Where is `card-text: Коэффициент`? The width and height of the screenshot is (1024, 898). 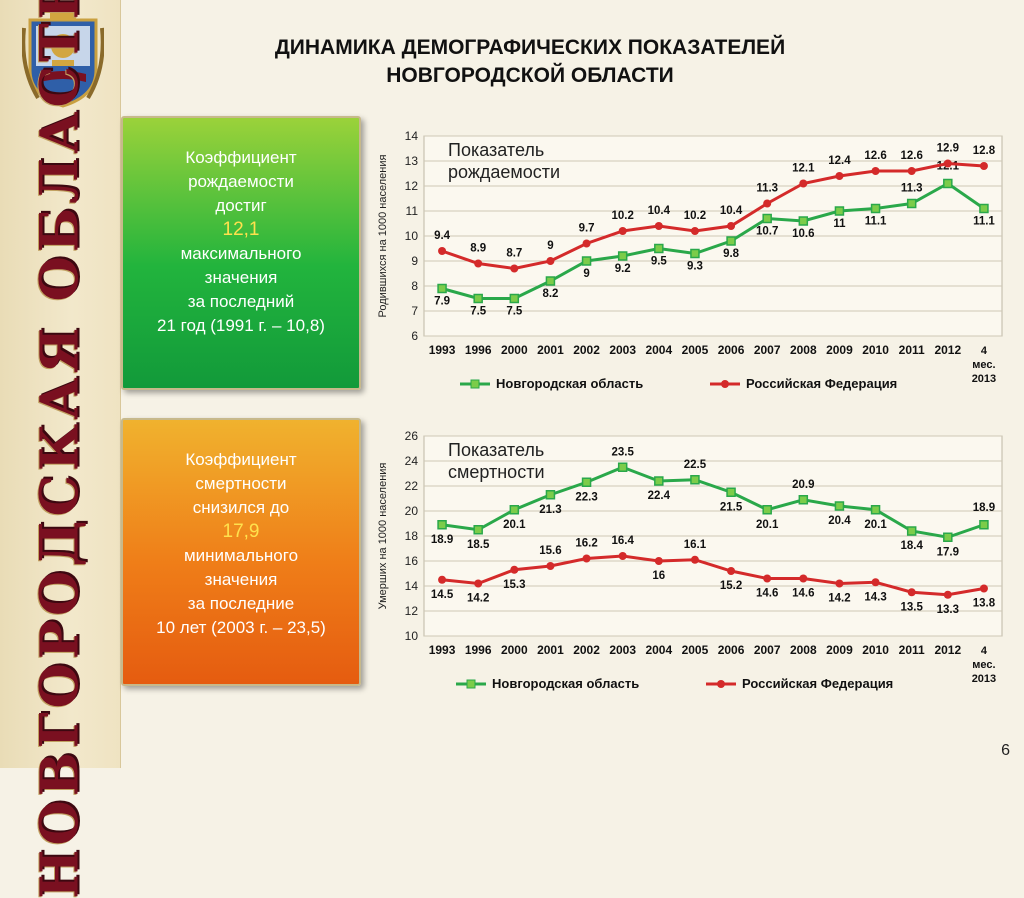
card-text: Коэффициент is located at coordinates (241, 157).